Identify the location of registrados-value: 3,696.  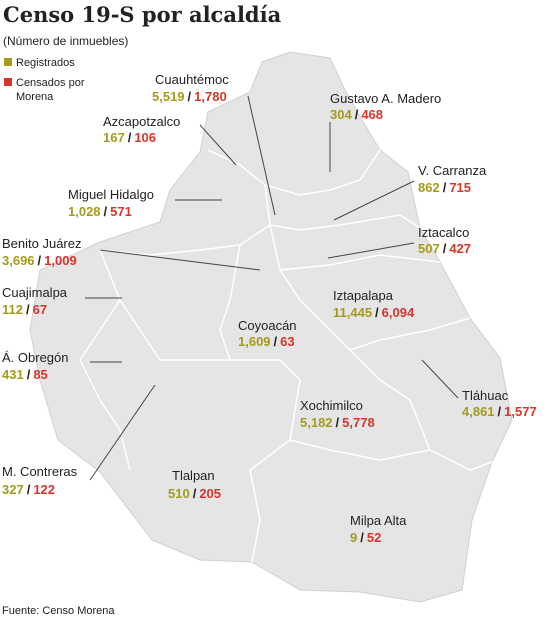
(18, 260).